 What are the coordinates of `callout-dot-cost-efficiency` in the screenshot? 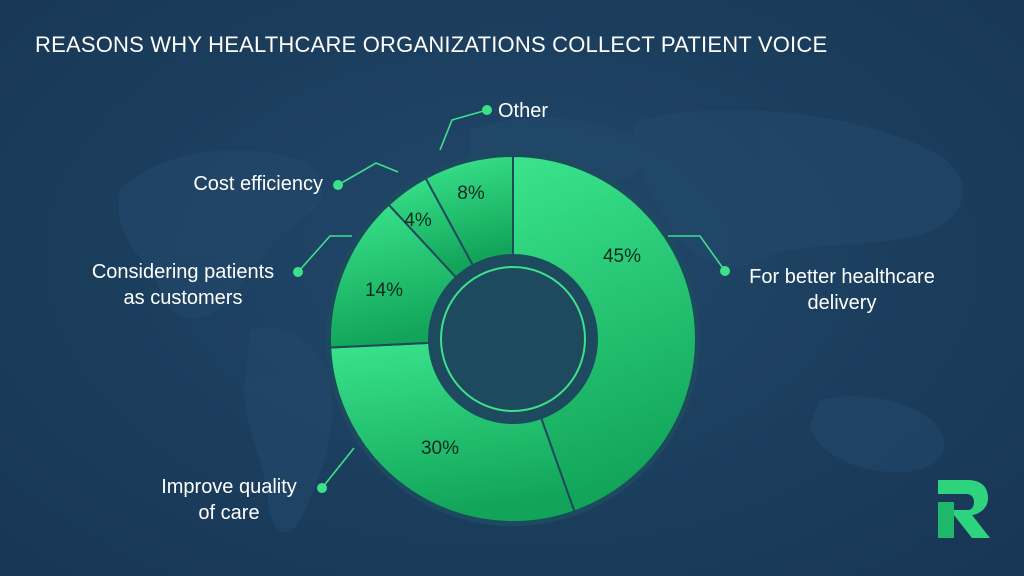 It's located at (338, 185).